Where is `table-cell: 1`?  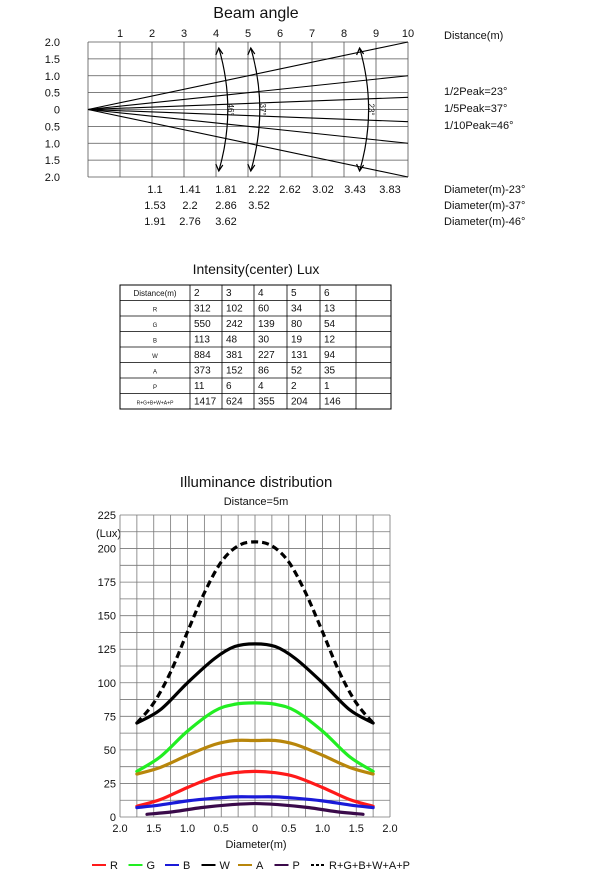 table-cell: 1 is located at coordinates (327, 386).